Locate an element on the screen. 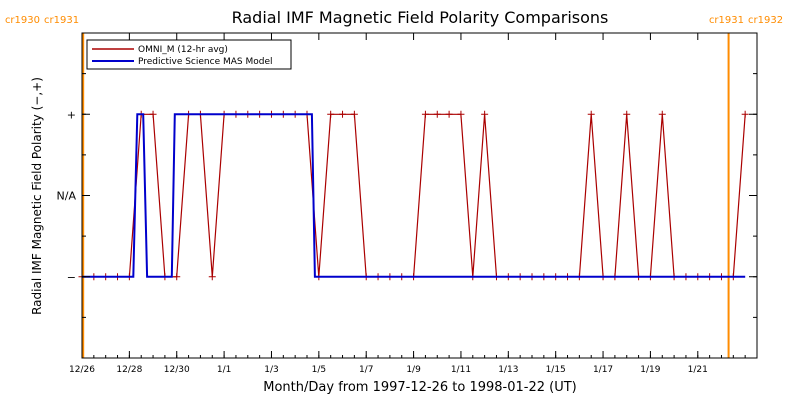 Image resolution: width=800 pixels, height=400 pixels. carrington-label-right: cr1932 is located at coordinates (765, 20).